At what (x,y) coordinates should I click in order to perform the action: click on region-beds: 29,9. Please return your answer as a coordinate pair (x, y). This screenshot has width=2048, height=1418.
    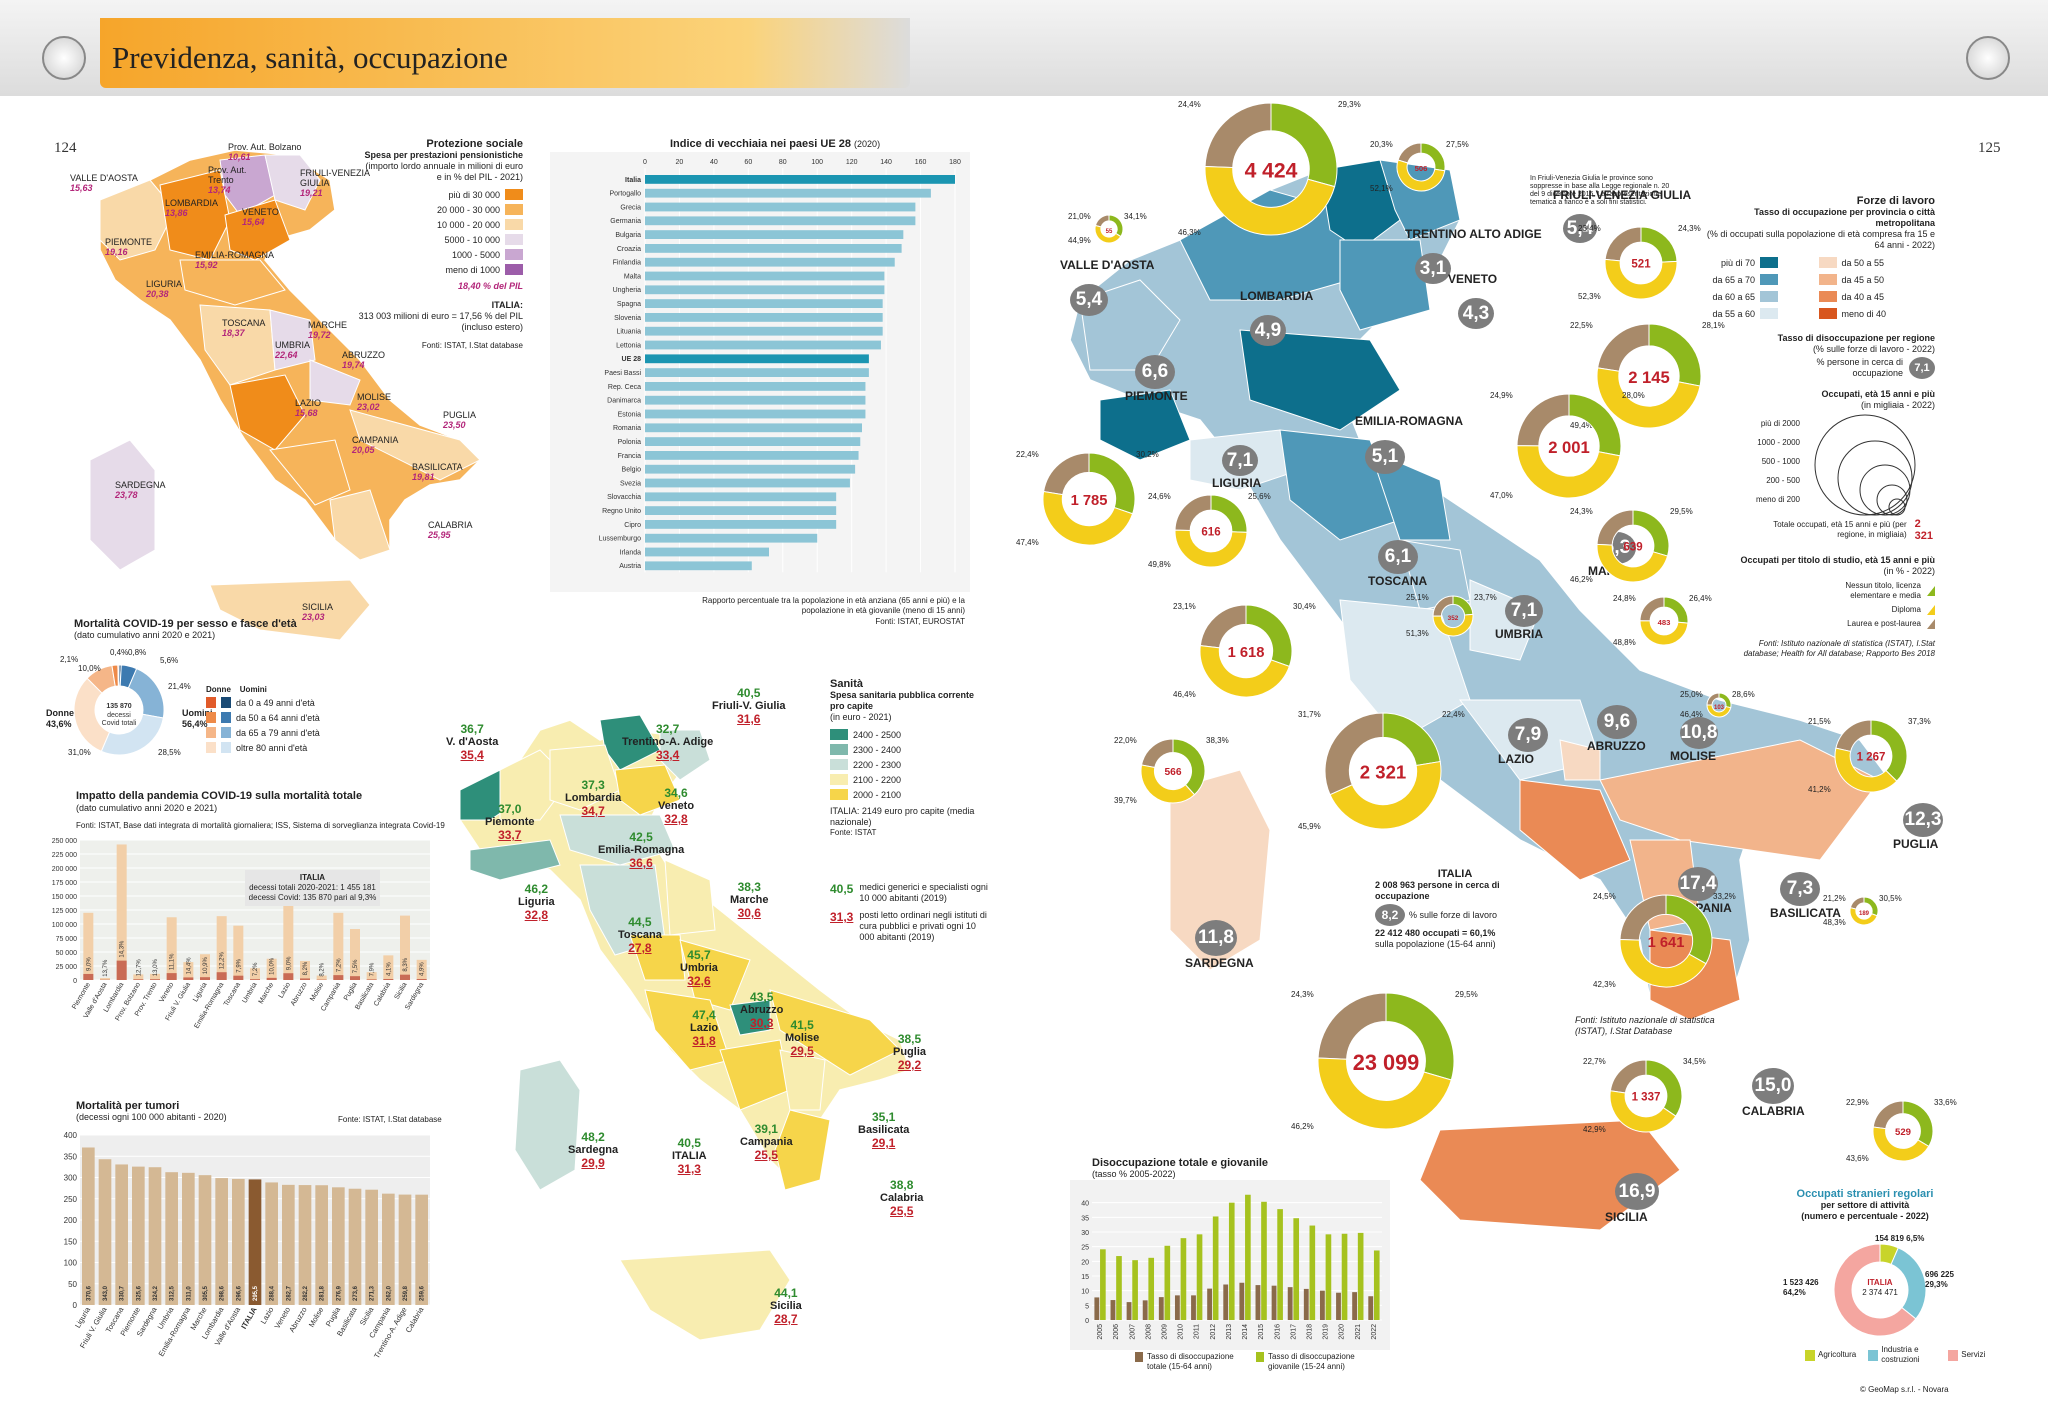
    Looking at the image, I should click on (593, 1163).